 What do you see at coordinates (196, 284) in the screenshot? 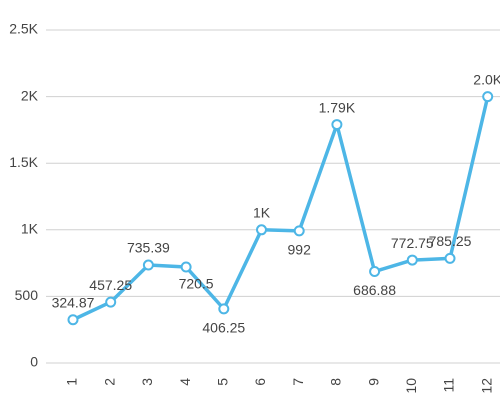
I see `data-label: 720.5` at bounding box center [196, 284].